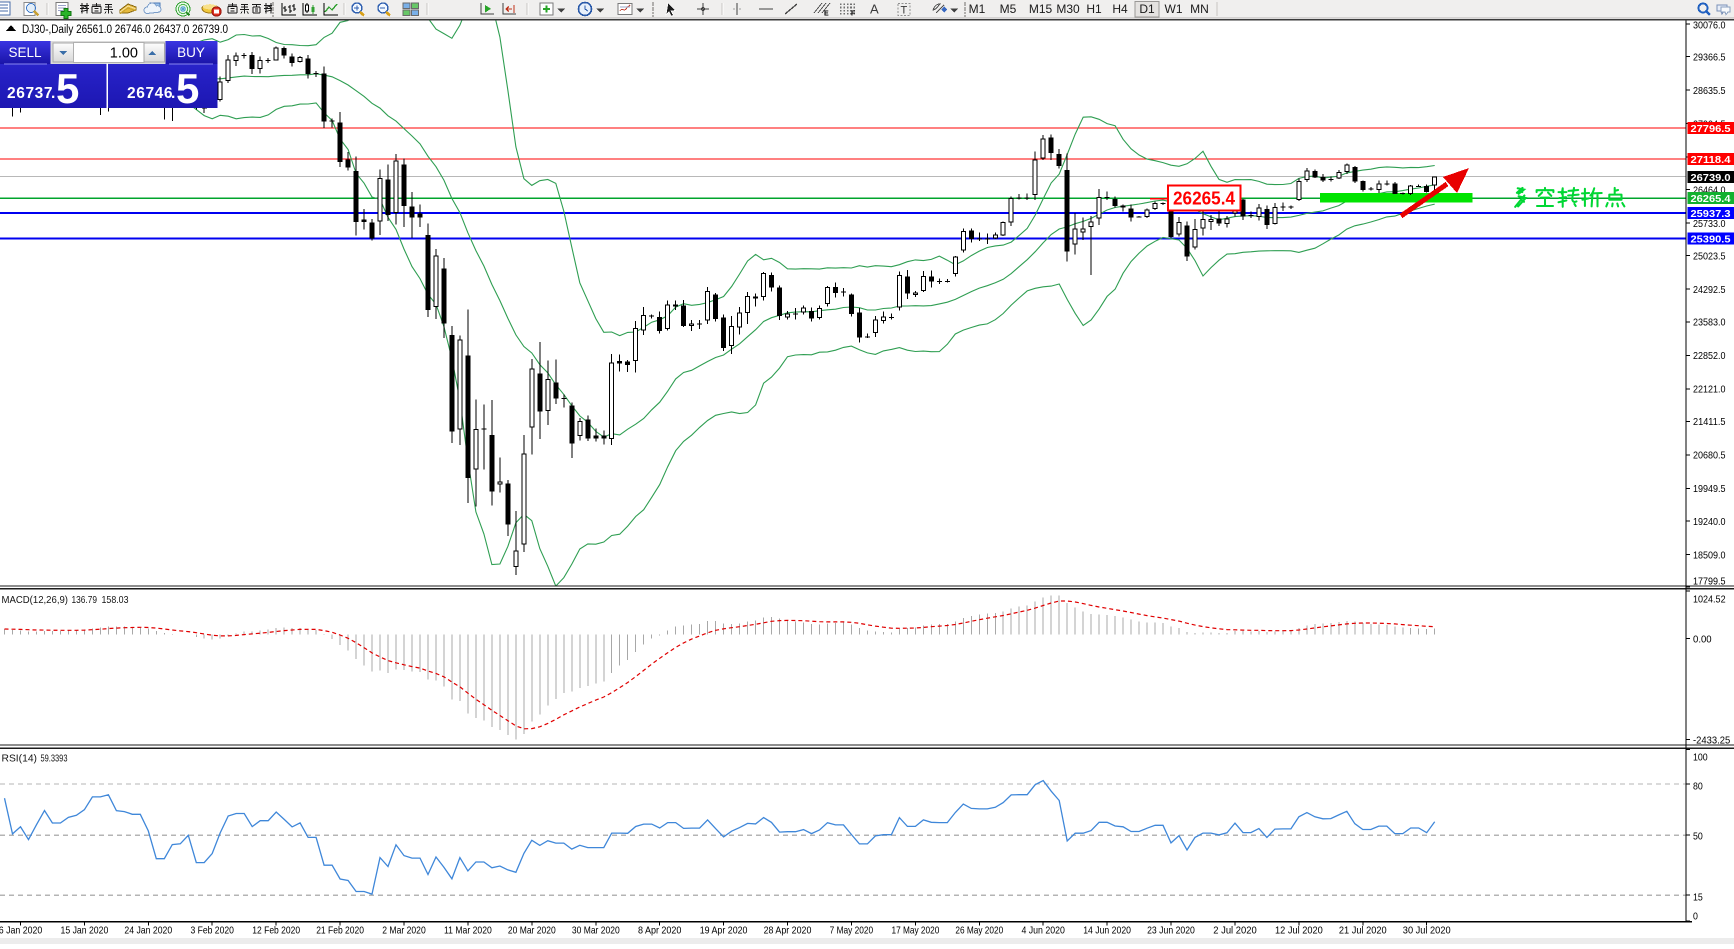 The image size is (1734, 949). I want to click on svg-text: 1024.52, so click(1709, 600).